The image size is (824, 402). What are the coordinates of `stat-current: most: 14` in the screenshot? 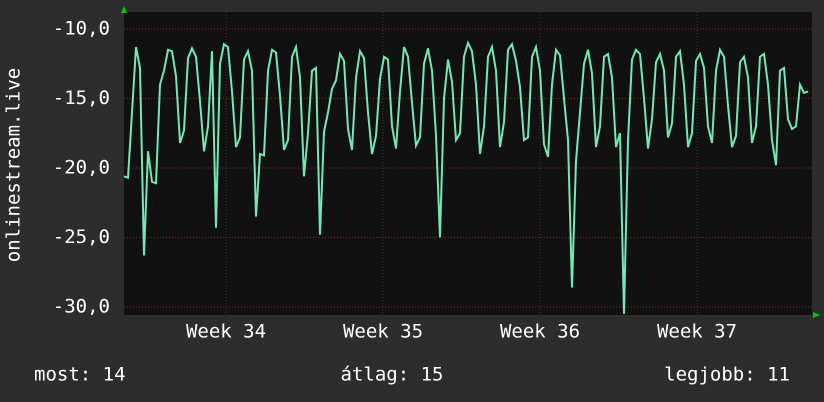 It's located at (80, 375).